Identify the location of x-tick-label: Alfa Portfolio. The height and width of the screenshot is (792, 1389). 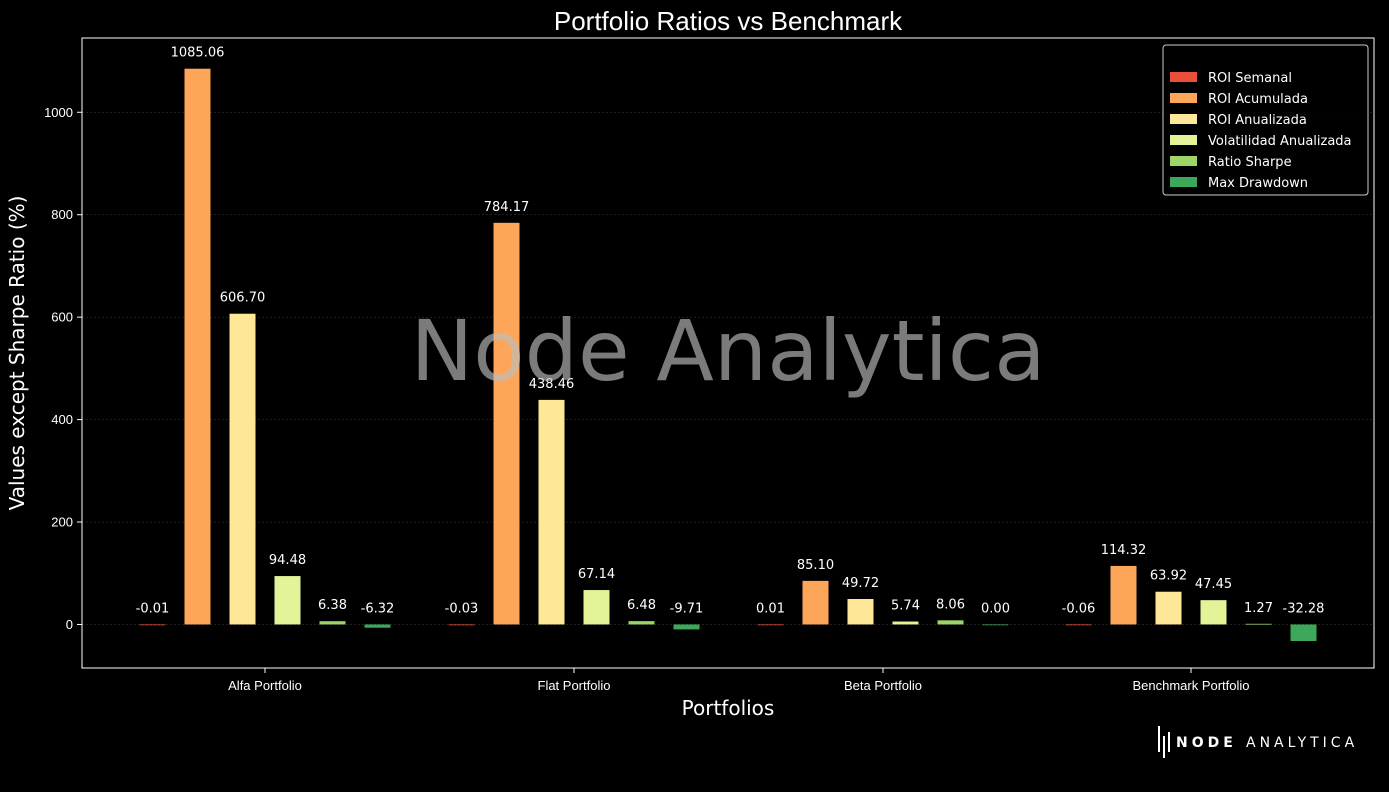
(265, 685).